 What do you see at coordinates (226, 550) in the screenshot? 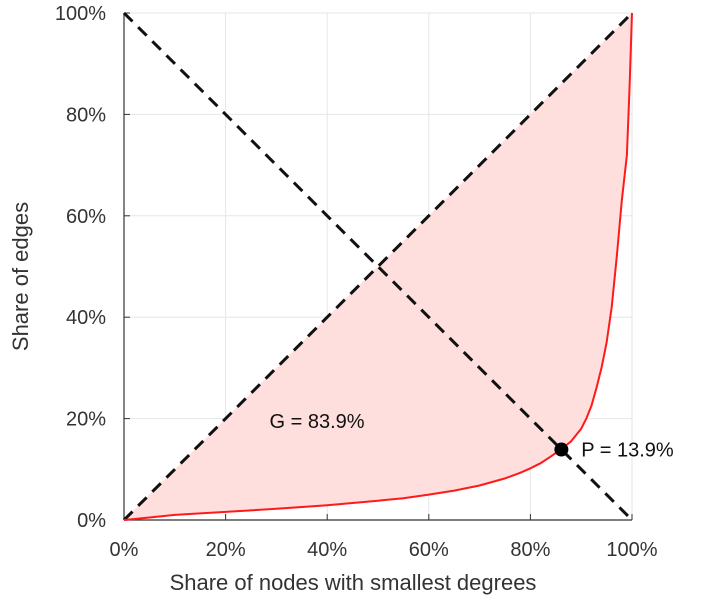
I see `x-tick-label: 20%` at bounding box center [226, 550].